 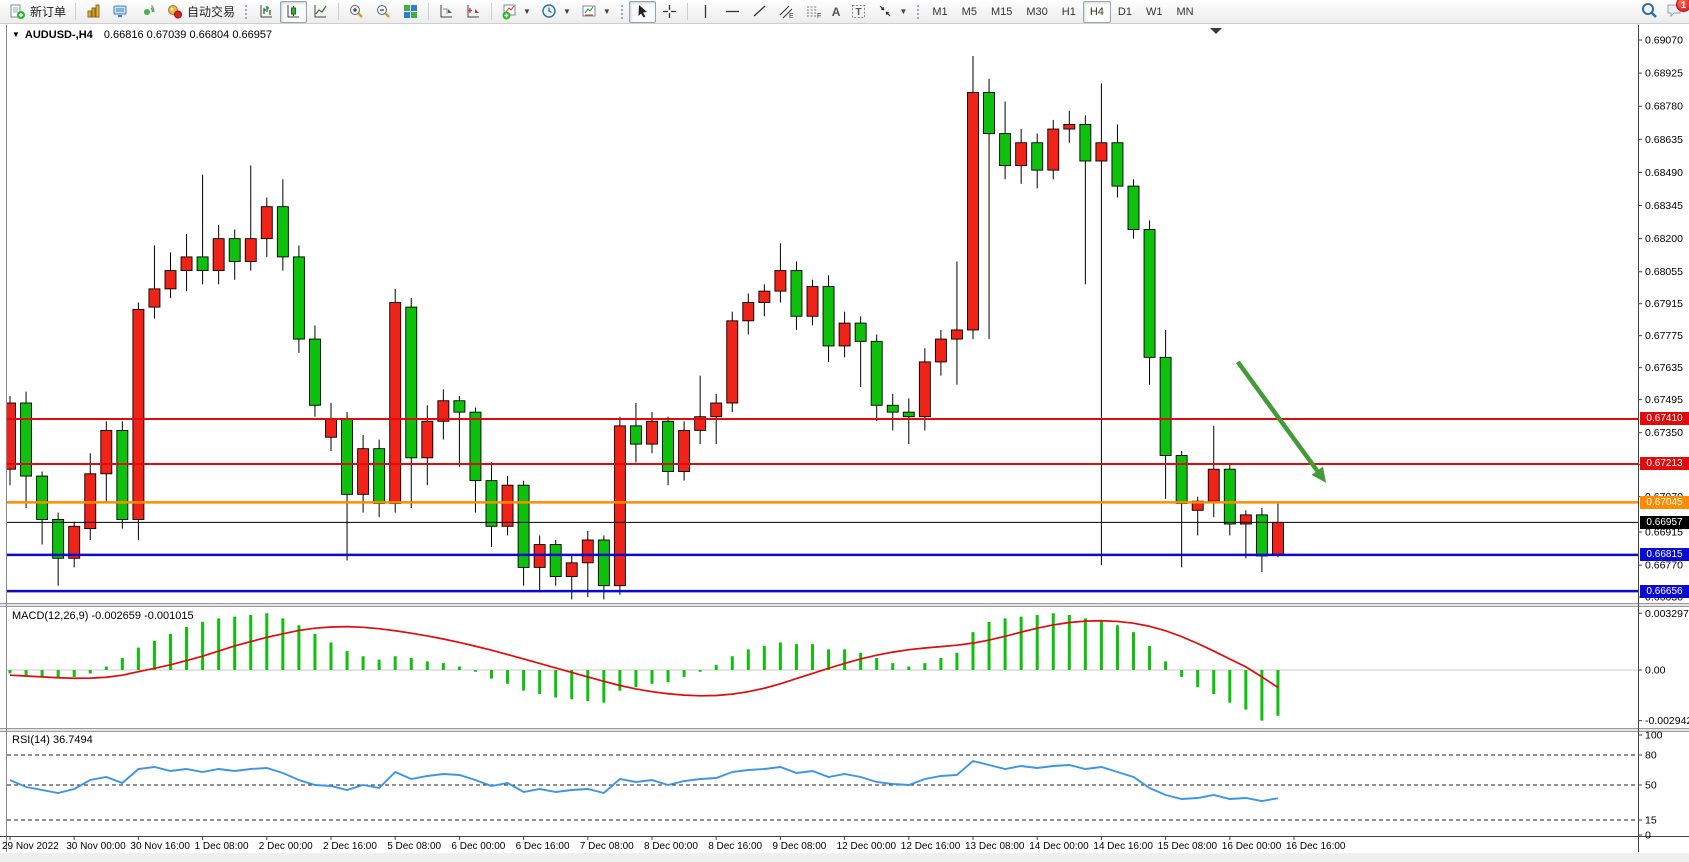 What do you see at coordinates (120, 12) in the screenshot?
I see `profiles-button` at bounding box center [120, 12].